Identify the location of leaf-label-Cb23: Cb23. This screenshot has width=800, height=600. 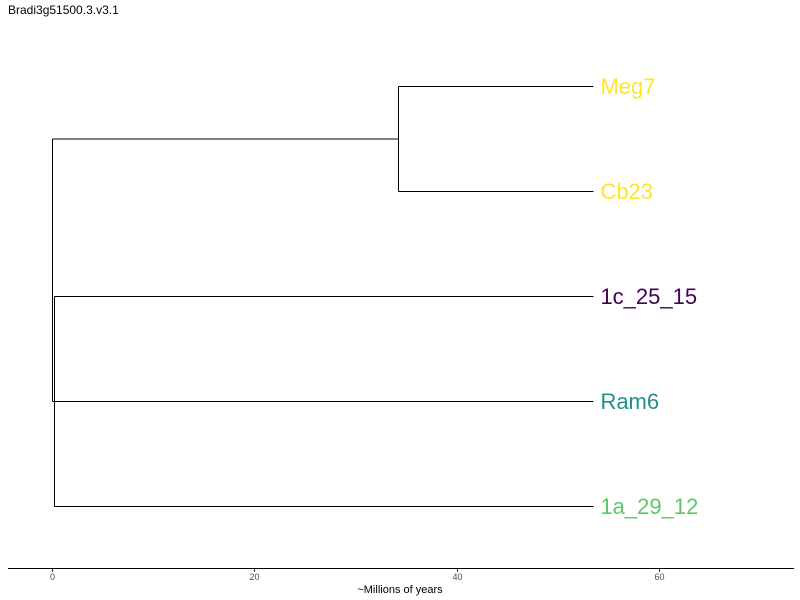
(626, 191).